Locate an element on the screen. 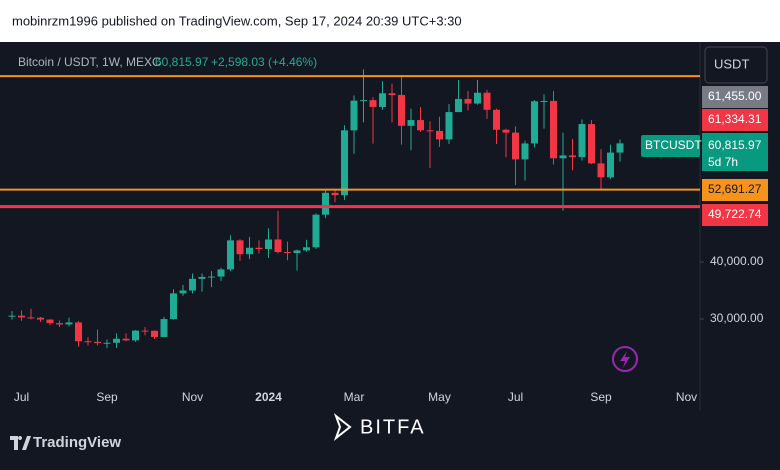  y-tick-label: 30,000.00 is located at coordinates (737, 318).